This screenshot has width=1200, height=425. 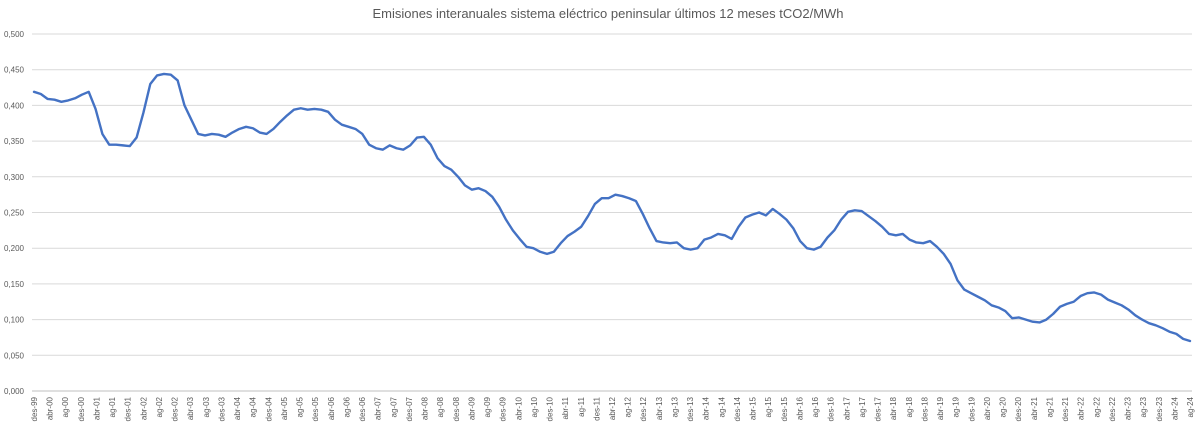 I want to click on x-tick-label: abr-22, so click(x=1081, y=408).